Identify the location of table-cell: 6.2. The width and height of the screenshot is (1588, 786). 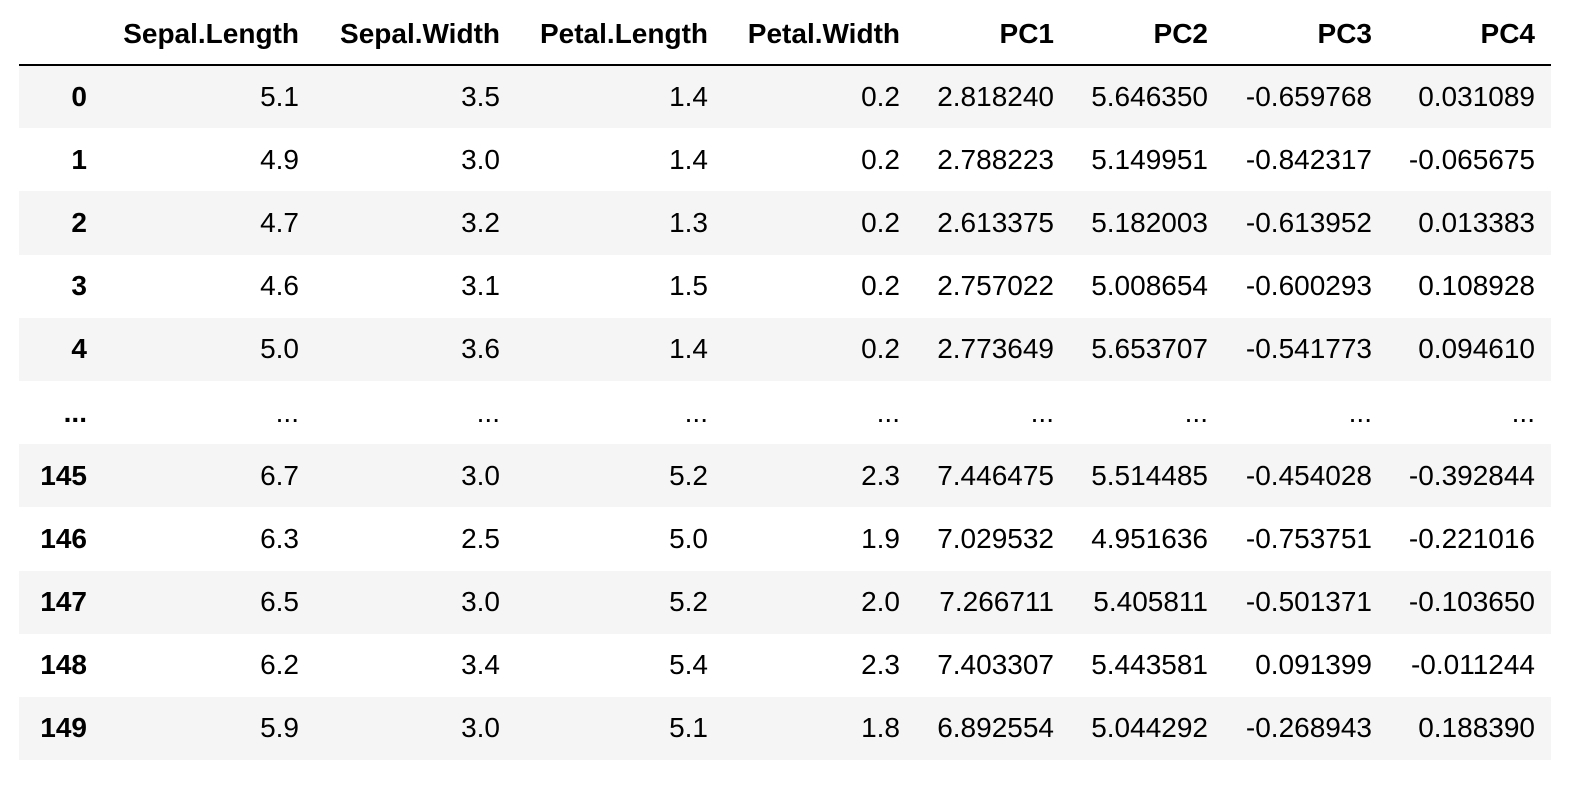
(279, 665).